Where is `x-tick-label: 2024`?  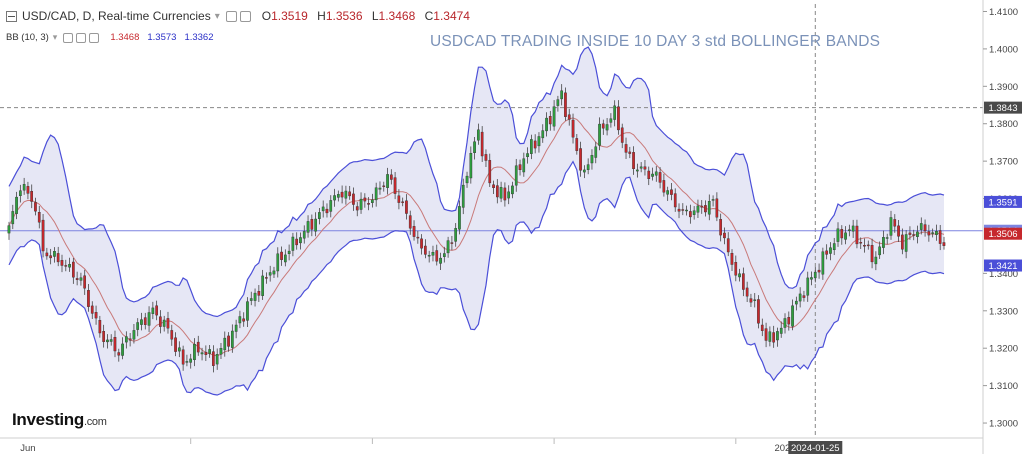 x-tick-label: 2024 is located at coordinates (784, 448).